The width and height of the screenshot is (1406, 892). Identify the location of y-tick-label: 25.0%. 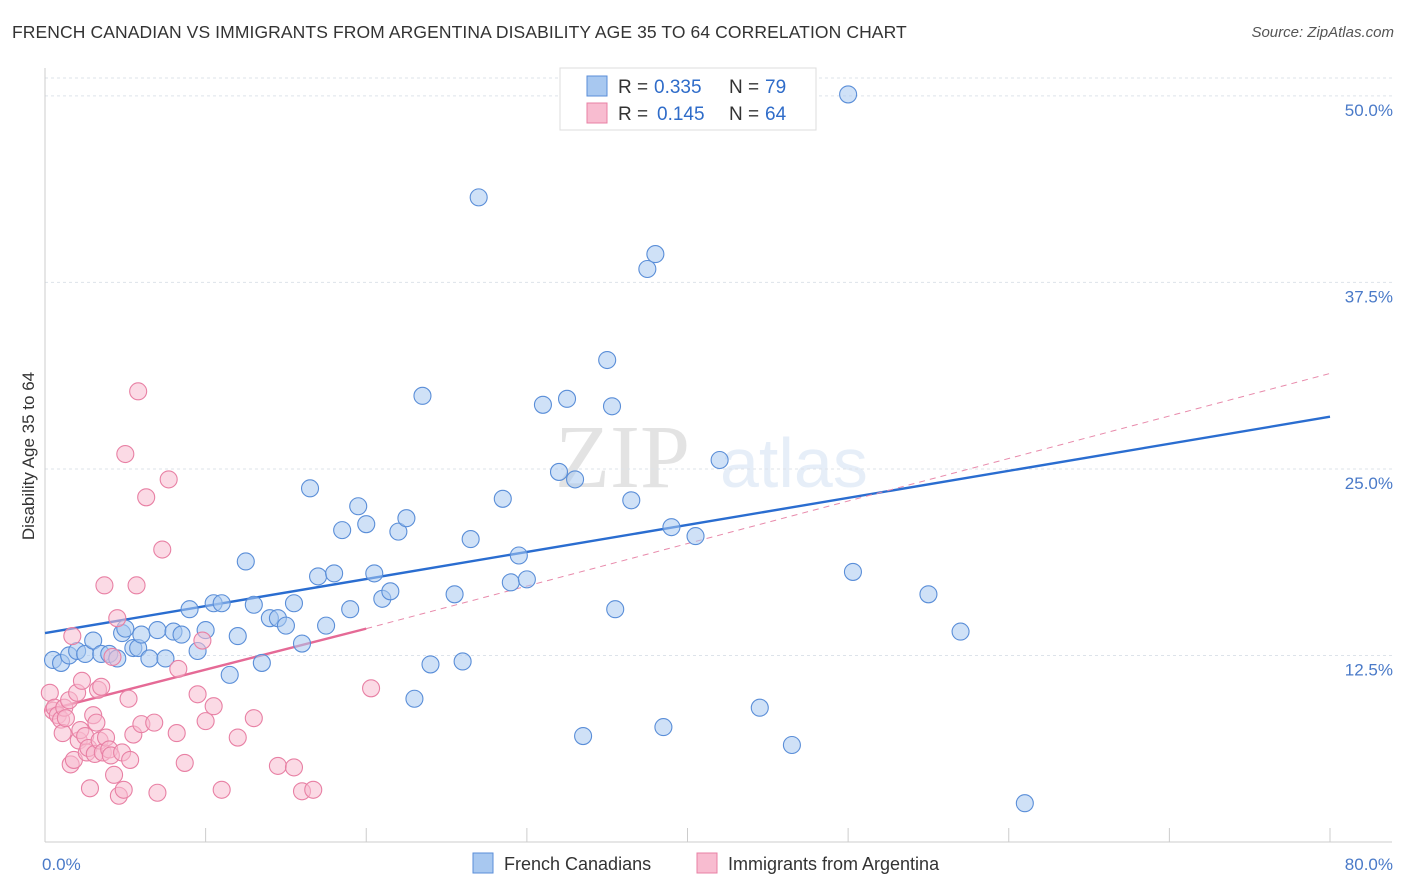
(1369, 483).